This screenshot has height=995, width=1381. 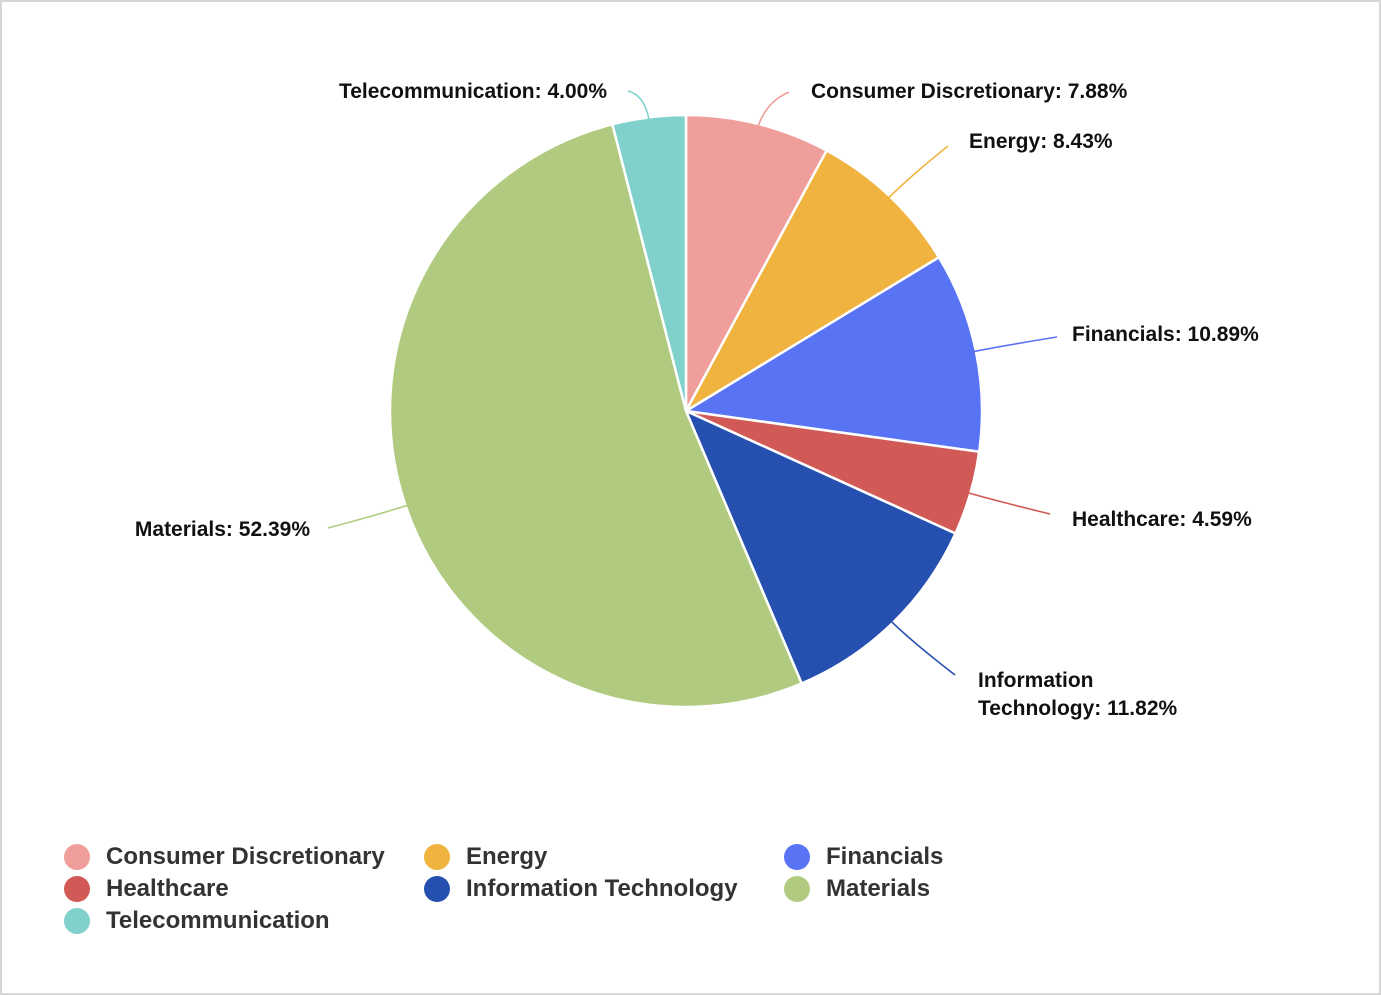 What do you see at coordinates (370, 515) in the screenshot?
I see `leader-line-materials` at bounding box center [370, 515].